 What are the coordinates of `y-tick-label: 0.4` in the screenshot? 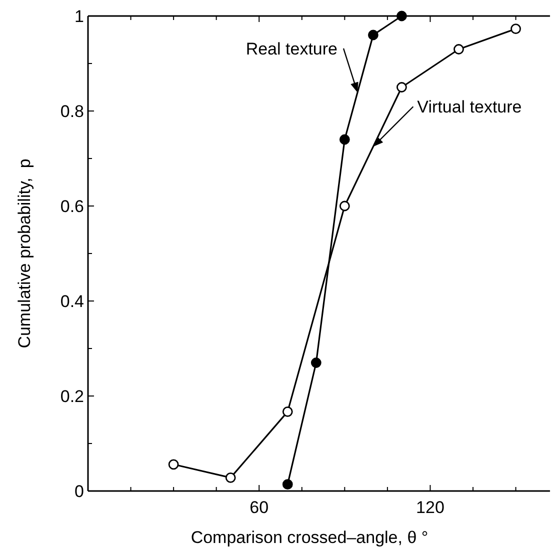 It's located at (72, 301).